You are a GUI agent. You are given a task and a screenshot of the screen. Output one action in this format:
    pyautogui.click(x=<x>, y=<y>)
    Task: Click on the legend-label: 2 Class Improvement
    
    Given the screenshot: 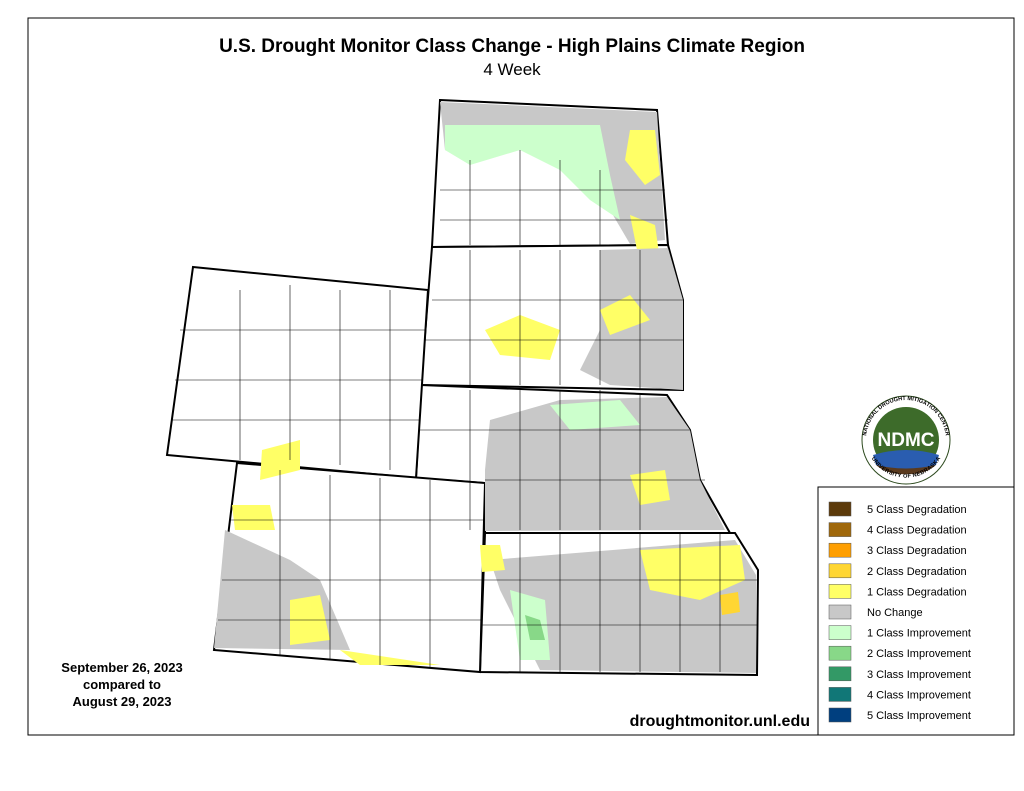 What is the action you would take?
    pyautogui.click(x=919, y=654)
    